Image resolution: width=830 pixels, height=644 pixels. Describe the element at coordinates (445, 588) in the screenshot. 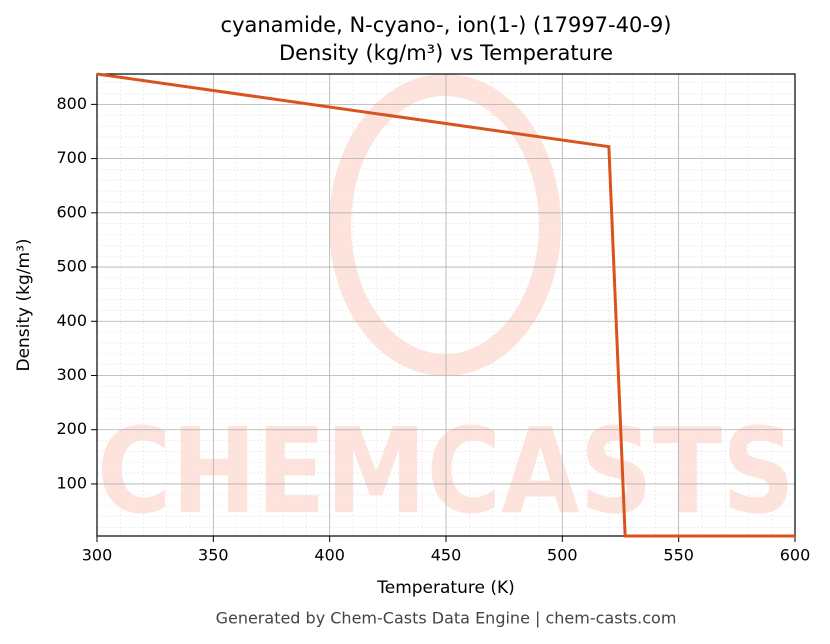

I see `x-axis-label: Temperature (K)` at that location.